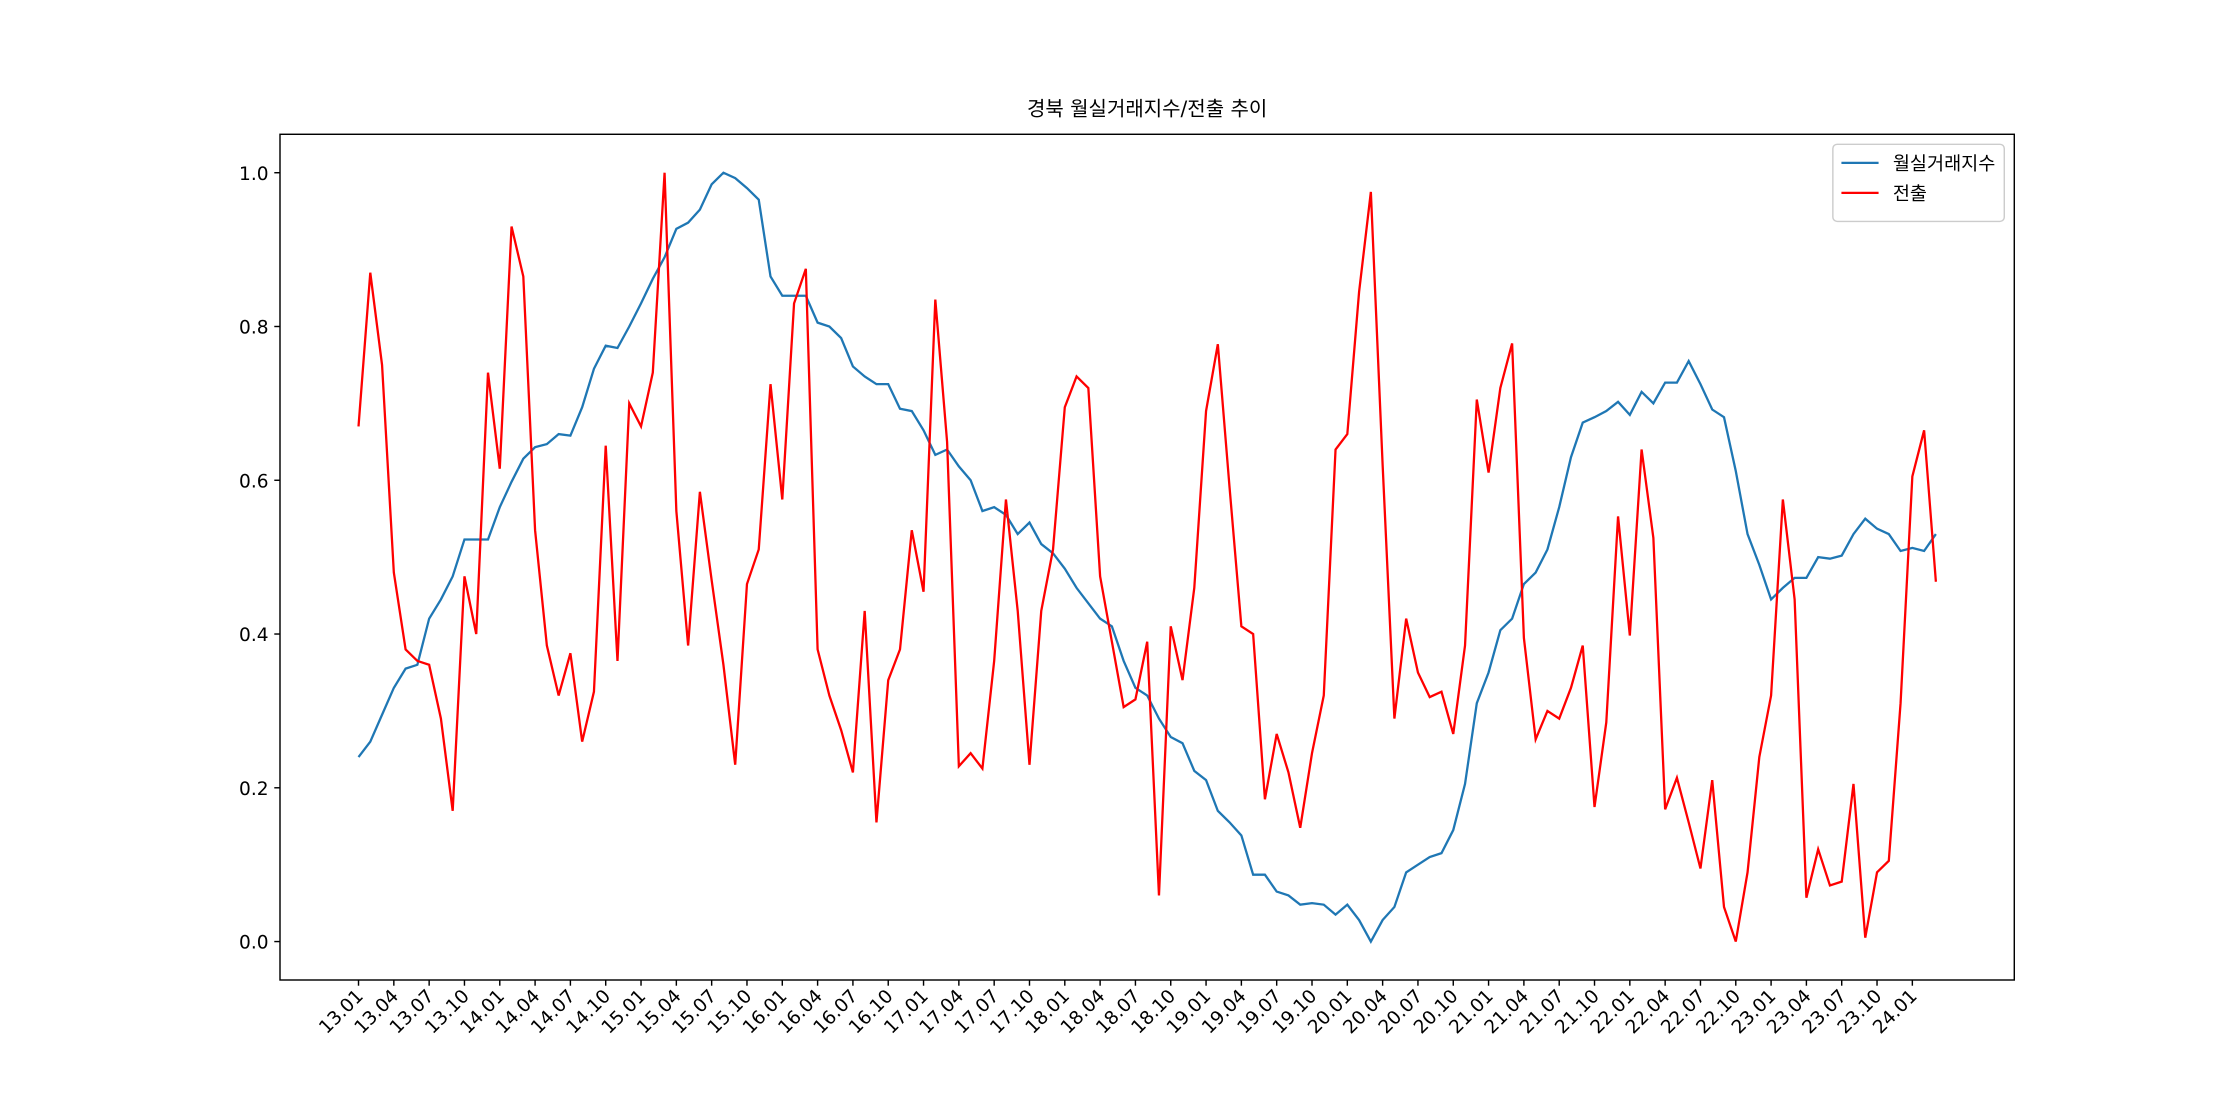 The image size is (2240, 1120). What do you see at coordinates (254, 789) in the screenshot?
I see `y-tick-label: 0.2` at bounding box center [254, 789].